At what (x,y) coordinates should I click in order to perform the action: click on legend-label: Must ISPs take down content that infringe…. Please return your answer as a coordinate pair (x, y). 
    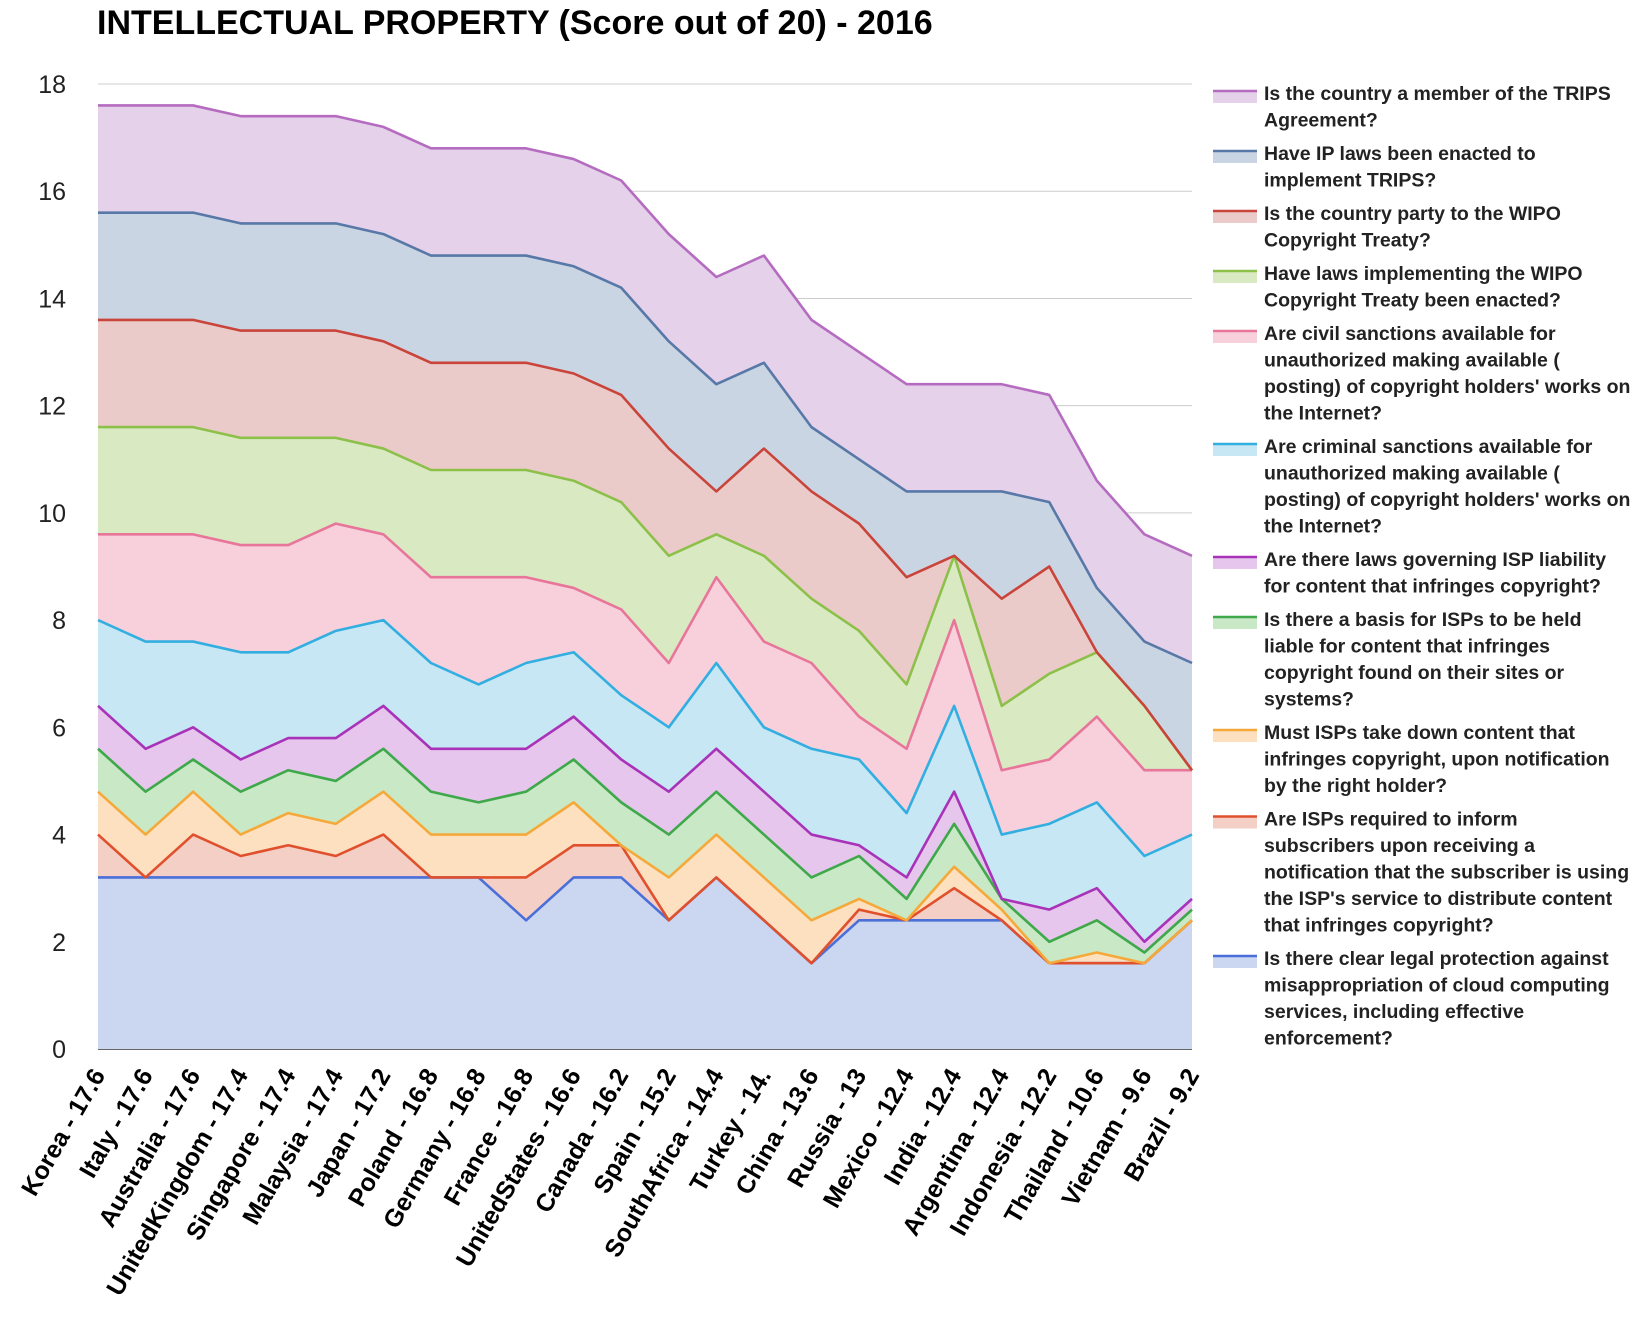
    Looking at the image, I should click on (1437, 759).